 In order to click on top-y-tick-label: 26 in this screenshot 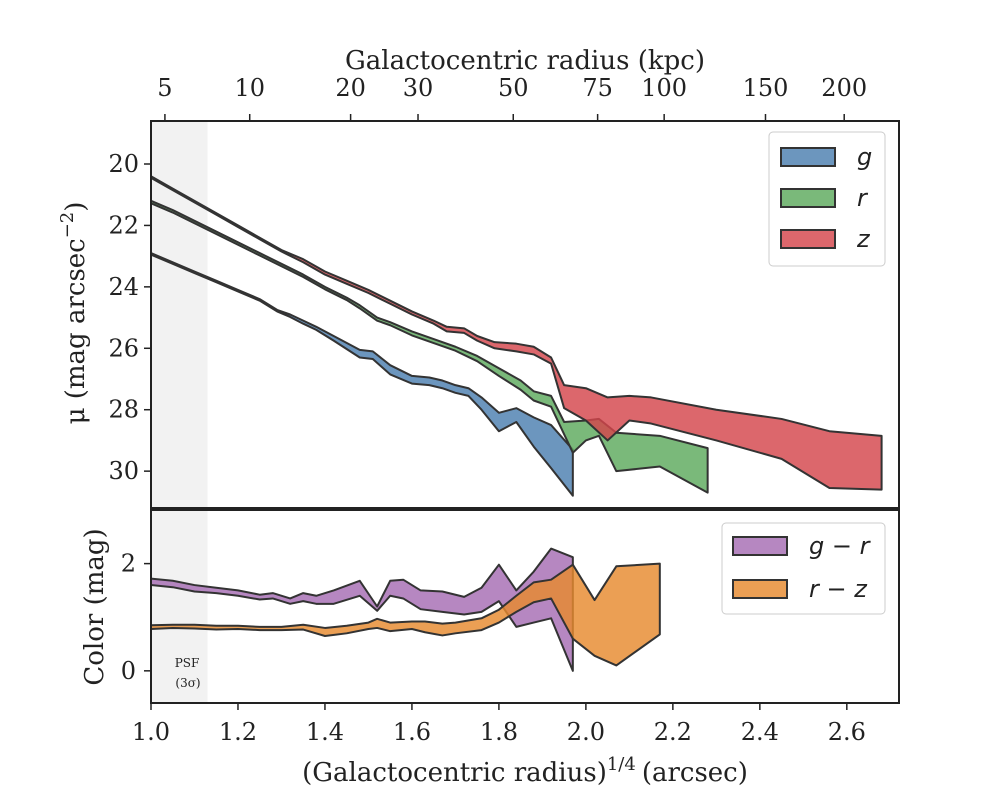, I will do `click(123, 348)`.